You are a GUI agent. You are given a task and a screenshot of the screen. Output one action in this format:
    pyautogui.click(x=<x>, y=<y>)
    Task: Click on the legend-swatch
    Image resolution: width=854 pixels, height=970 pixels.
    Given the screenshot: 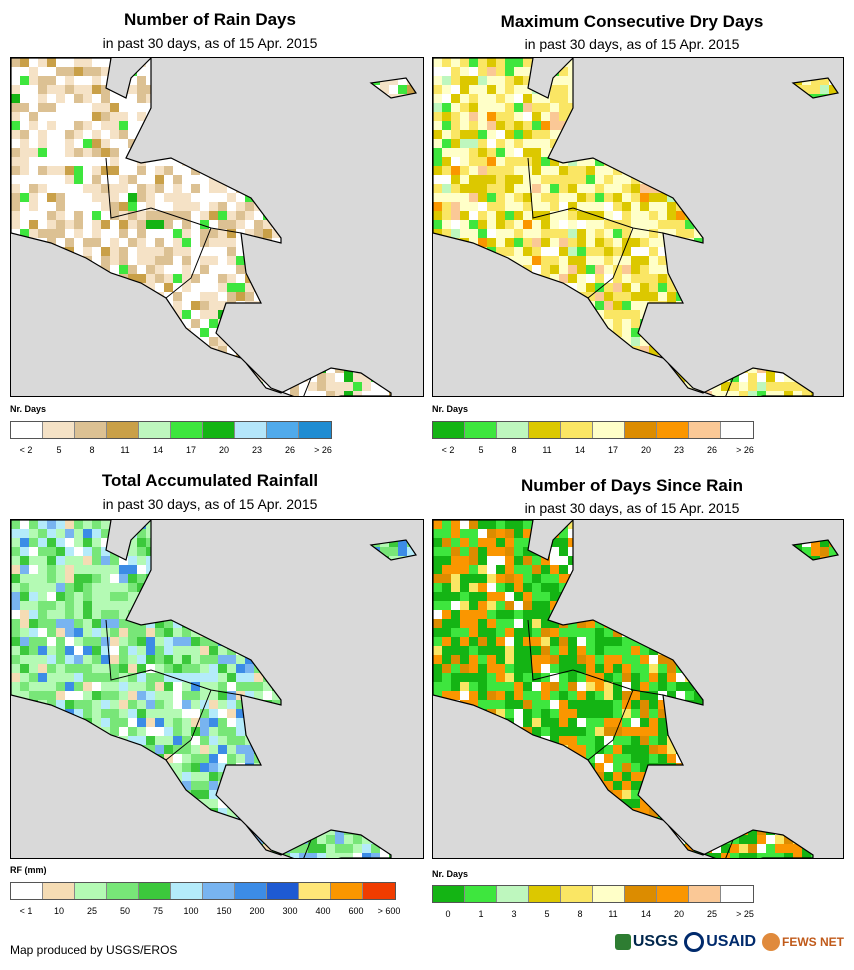 What is the action you would take?
    pyautogui.click(x=673, y=430)
    